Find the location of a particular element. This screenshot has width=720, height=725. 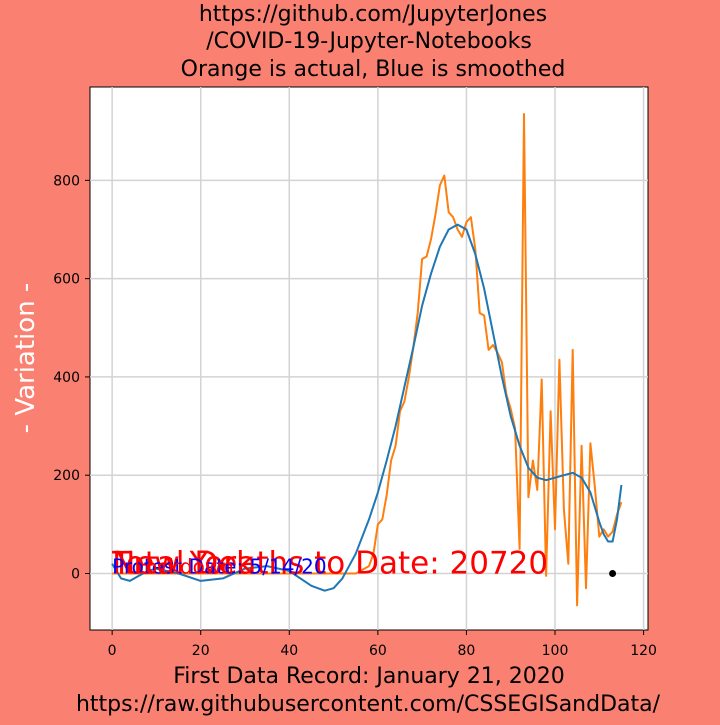

y-tick-label: 800 is located at coordinates (66, 181).